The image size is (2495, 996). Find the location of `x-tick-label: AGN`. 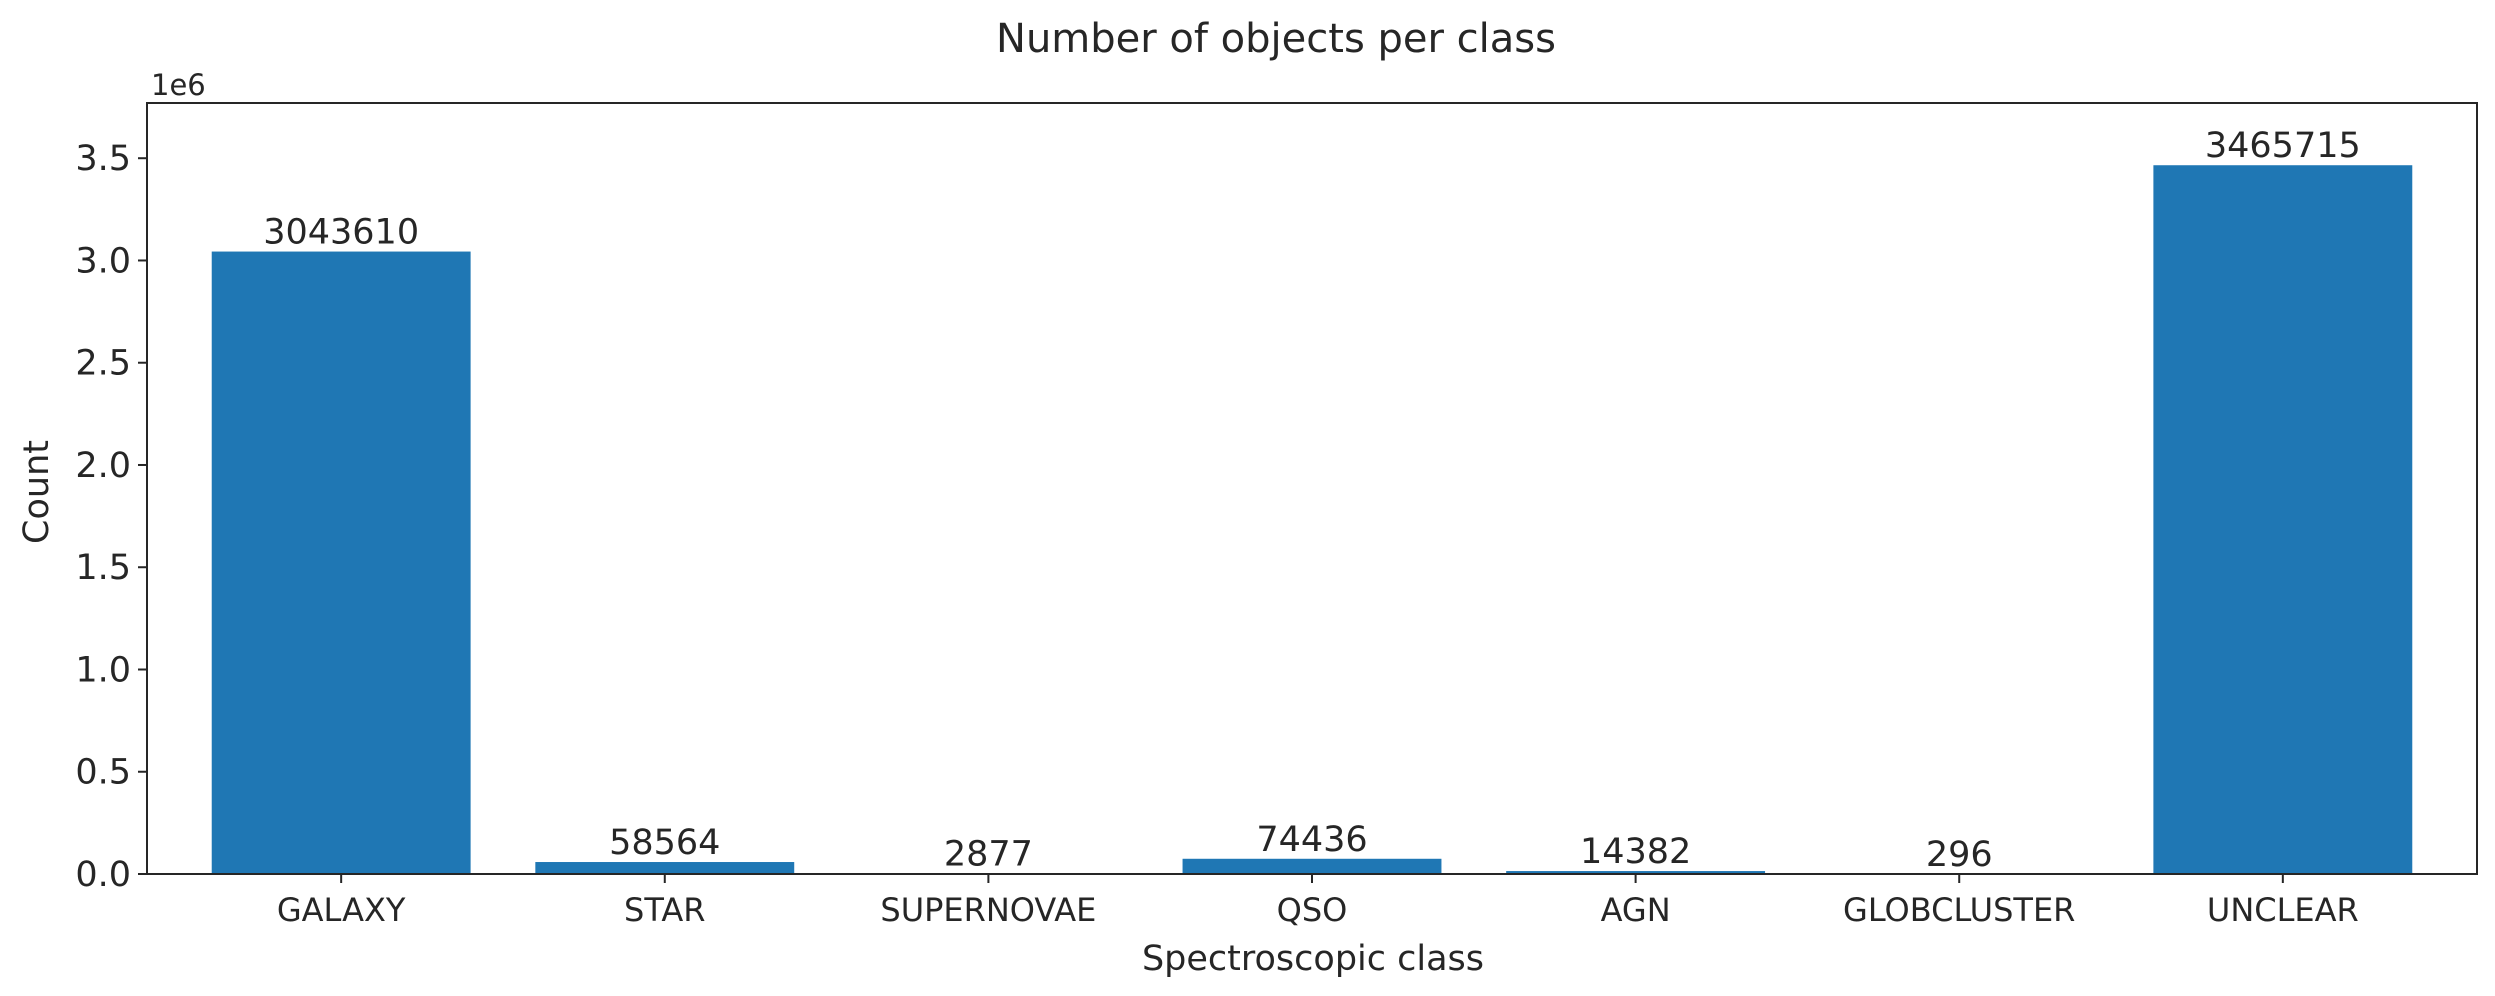

x-tick-label: AGN is located at coordinates (1636, 910).